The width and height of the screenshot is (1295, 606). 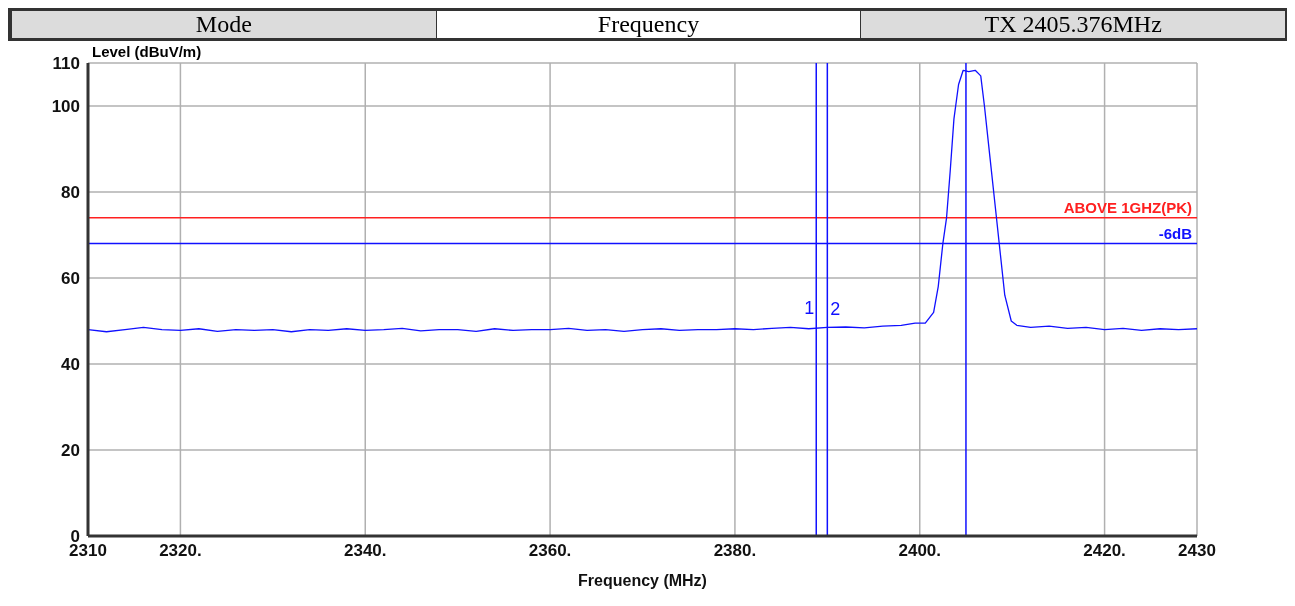 I want to click on y-tick-label: 100, so click(x=65, y=107).